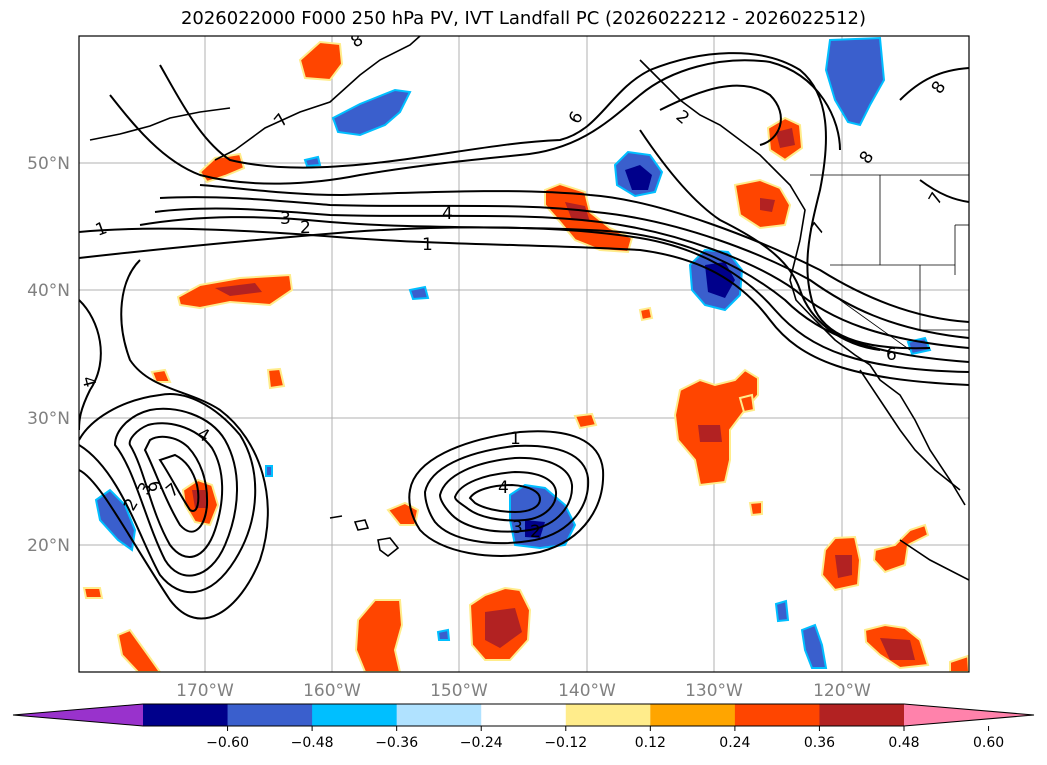  Describe the element at coordinates (523, 691) in the screenshot. I see `lon-ticks: 170°W 160°W 150°W 140°W 130°W 120°W` at that location.